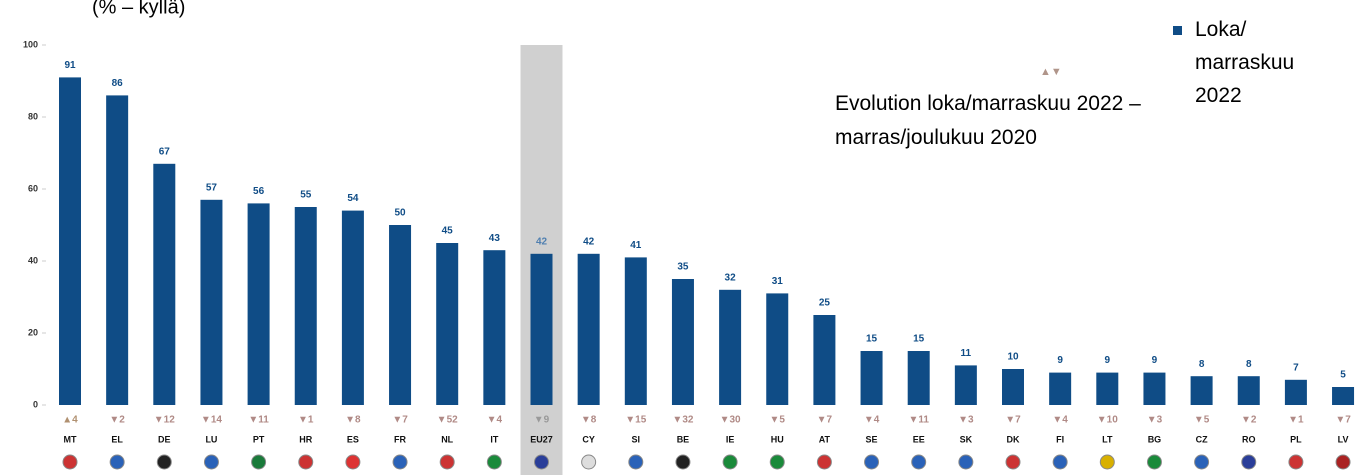  What do you see at coordinates (1155, 439) in the screenshot?
I see `x-tick-label: BG` at bounding box center [1155, 439].